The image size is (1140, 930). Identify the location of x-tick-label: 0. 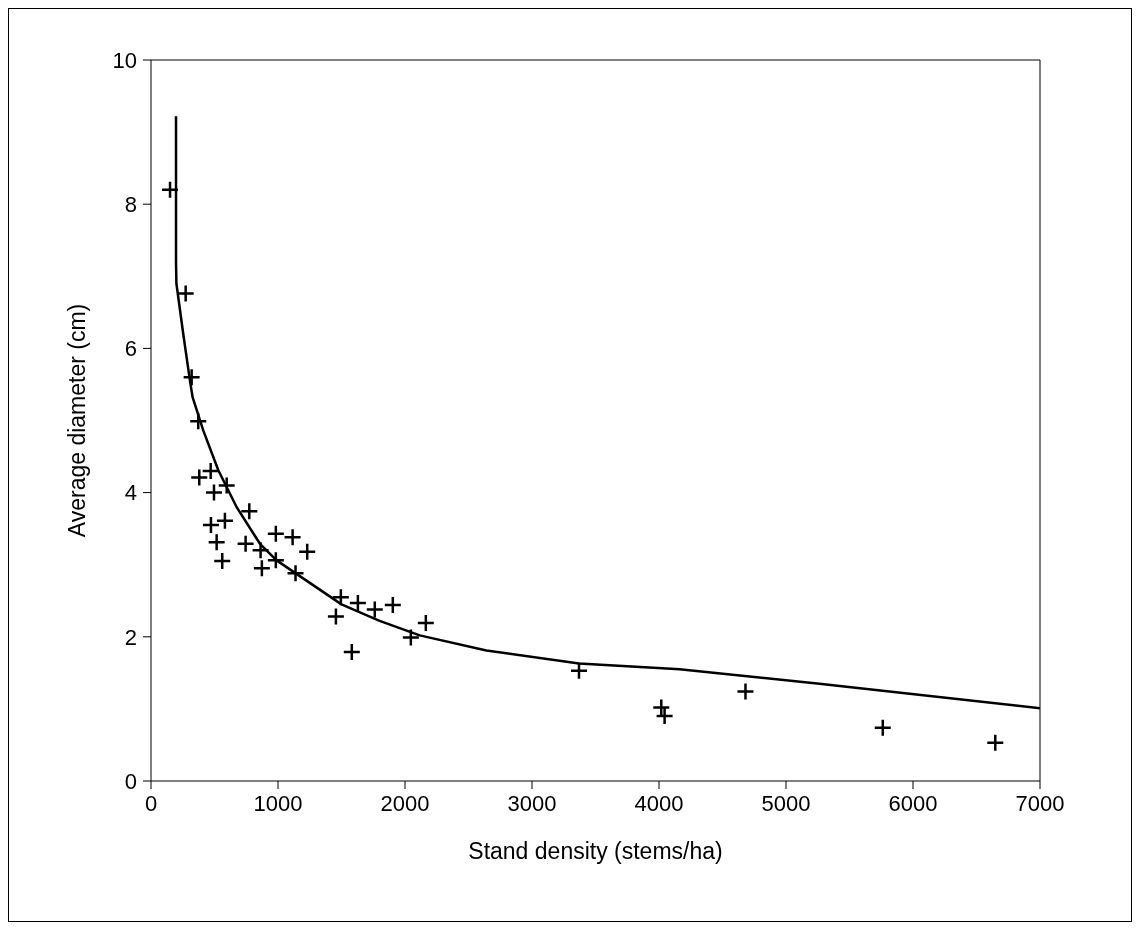
(151, 803).